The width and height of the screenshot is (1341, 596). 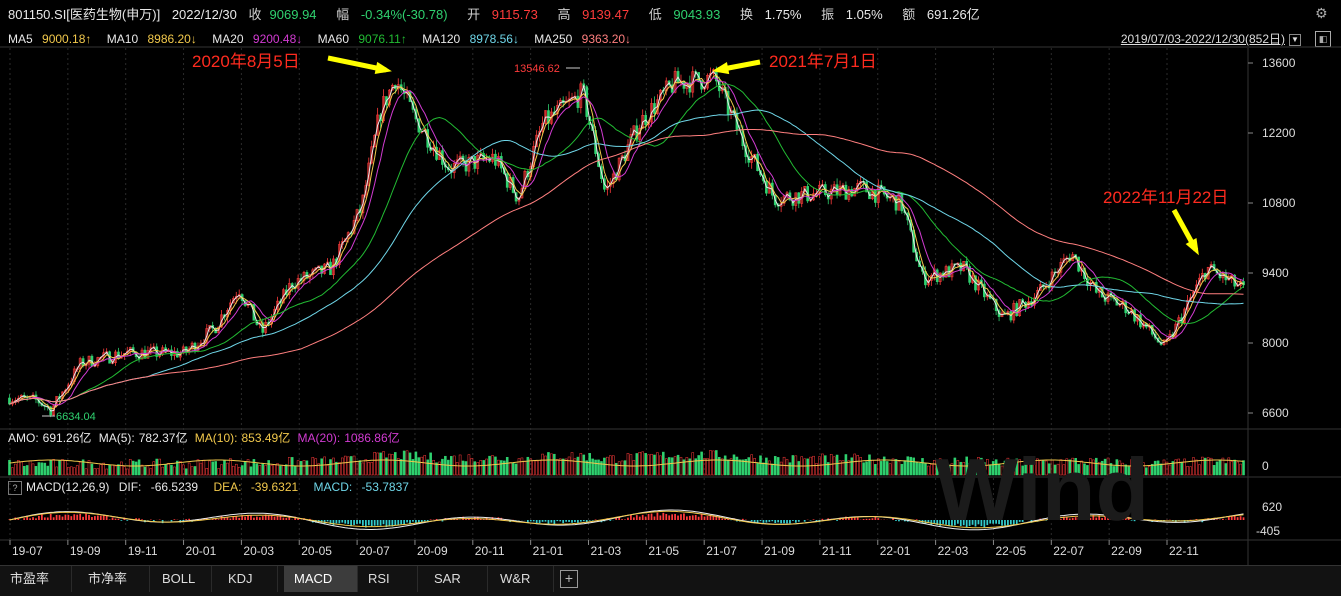 I want to click on tab-rsi: RSI, so click(x=388, y=579).